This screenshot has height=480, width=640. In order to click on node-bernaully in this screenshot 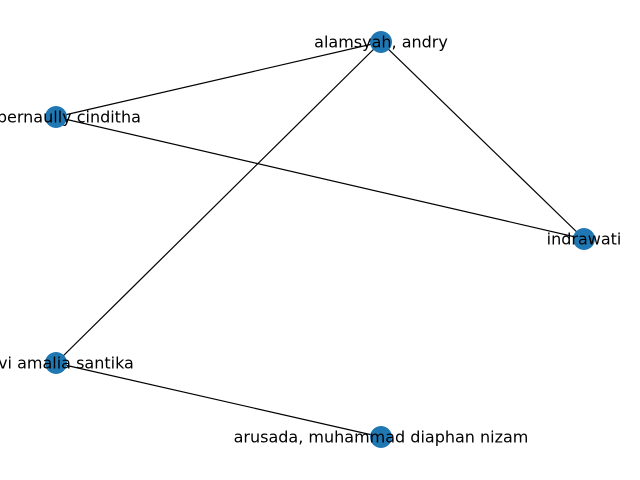, I will do `click(56, 117)`.